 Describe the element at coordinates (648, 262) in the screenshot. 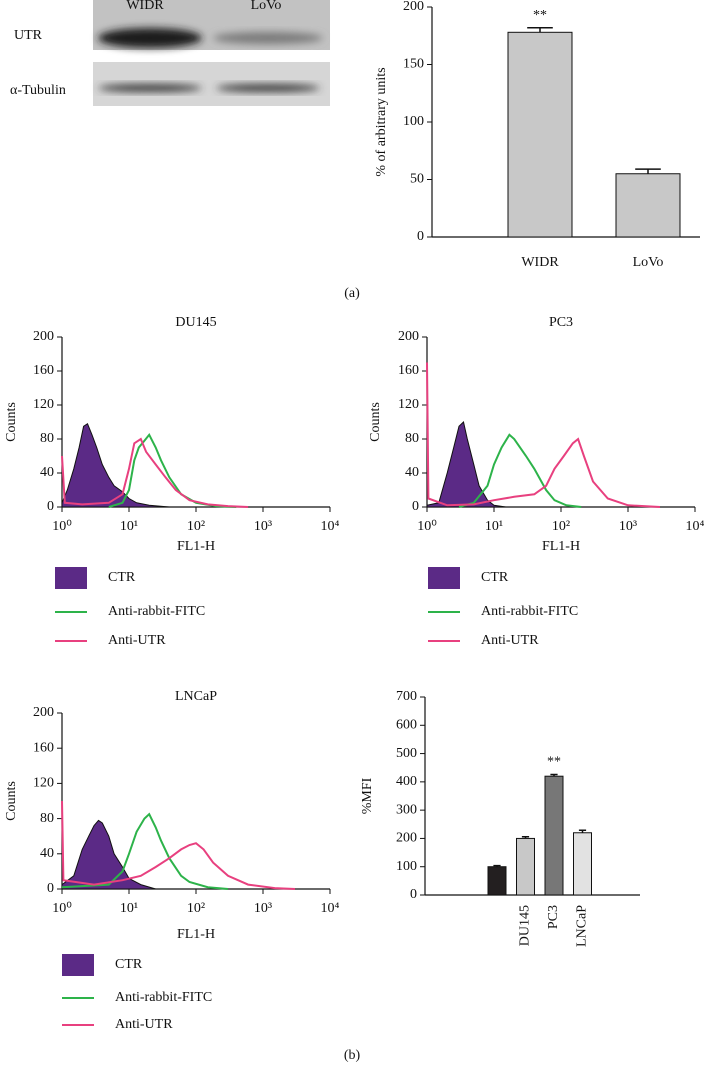

I see `x-tick-label: LoVo` at that location.